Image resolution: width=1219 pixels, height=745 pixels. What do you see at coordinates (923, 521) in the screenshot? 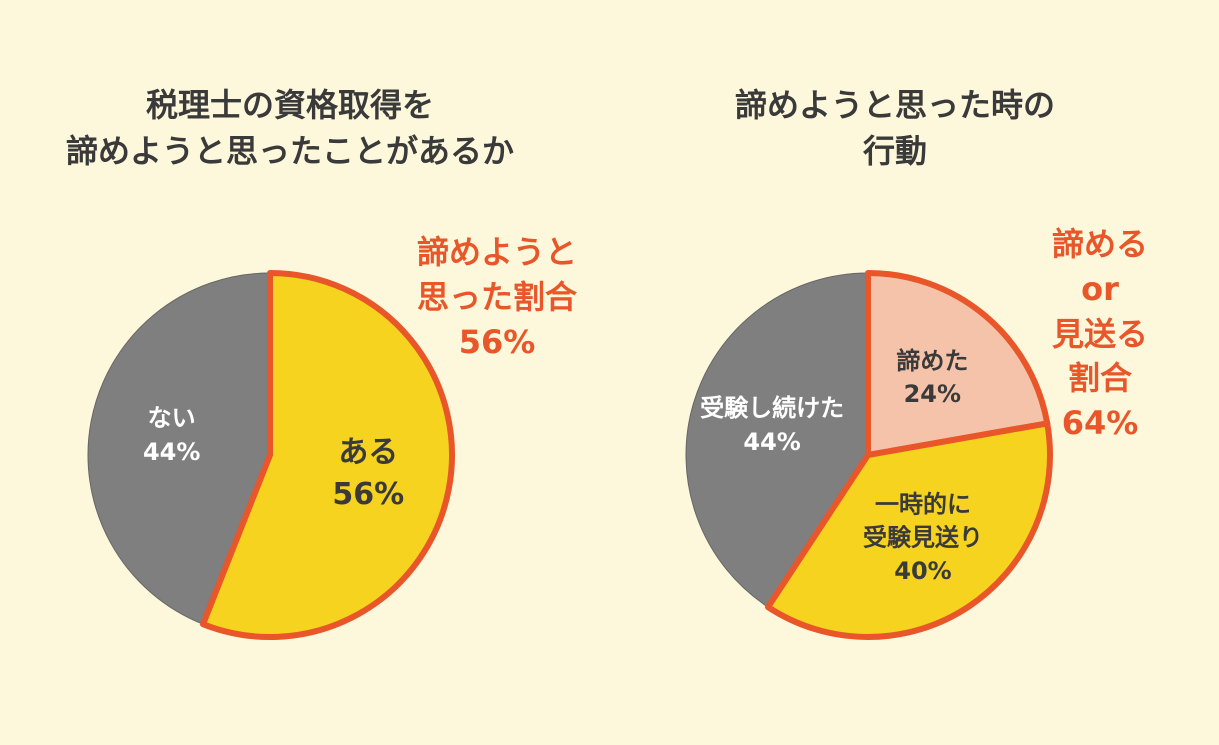
I see `slice-label: 一時的に 受験見送り` at bounding box center [923, 521].